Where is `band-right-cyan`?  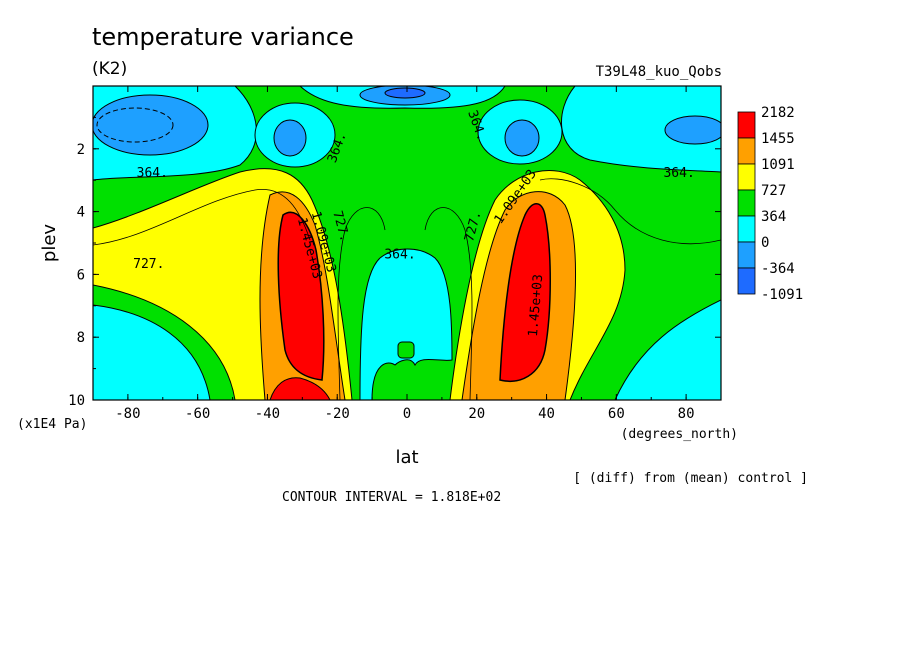 band-right-cyan is located at coordinates (641, 129).